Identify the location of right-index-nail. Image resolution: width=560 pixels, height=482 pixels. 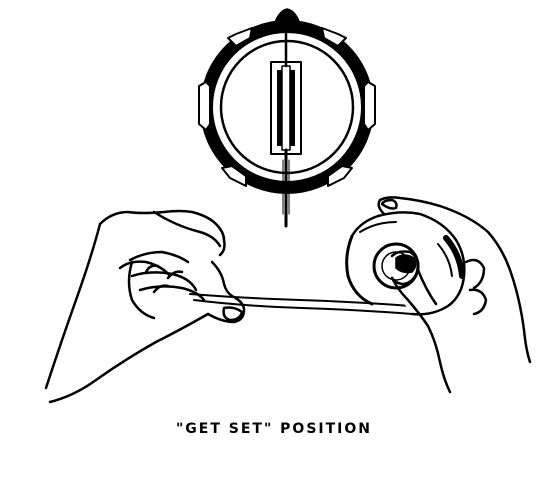
(389, 204).